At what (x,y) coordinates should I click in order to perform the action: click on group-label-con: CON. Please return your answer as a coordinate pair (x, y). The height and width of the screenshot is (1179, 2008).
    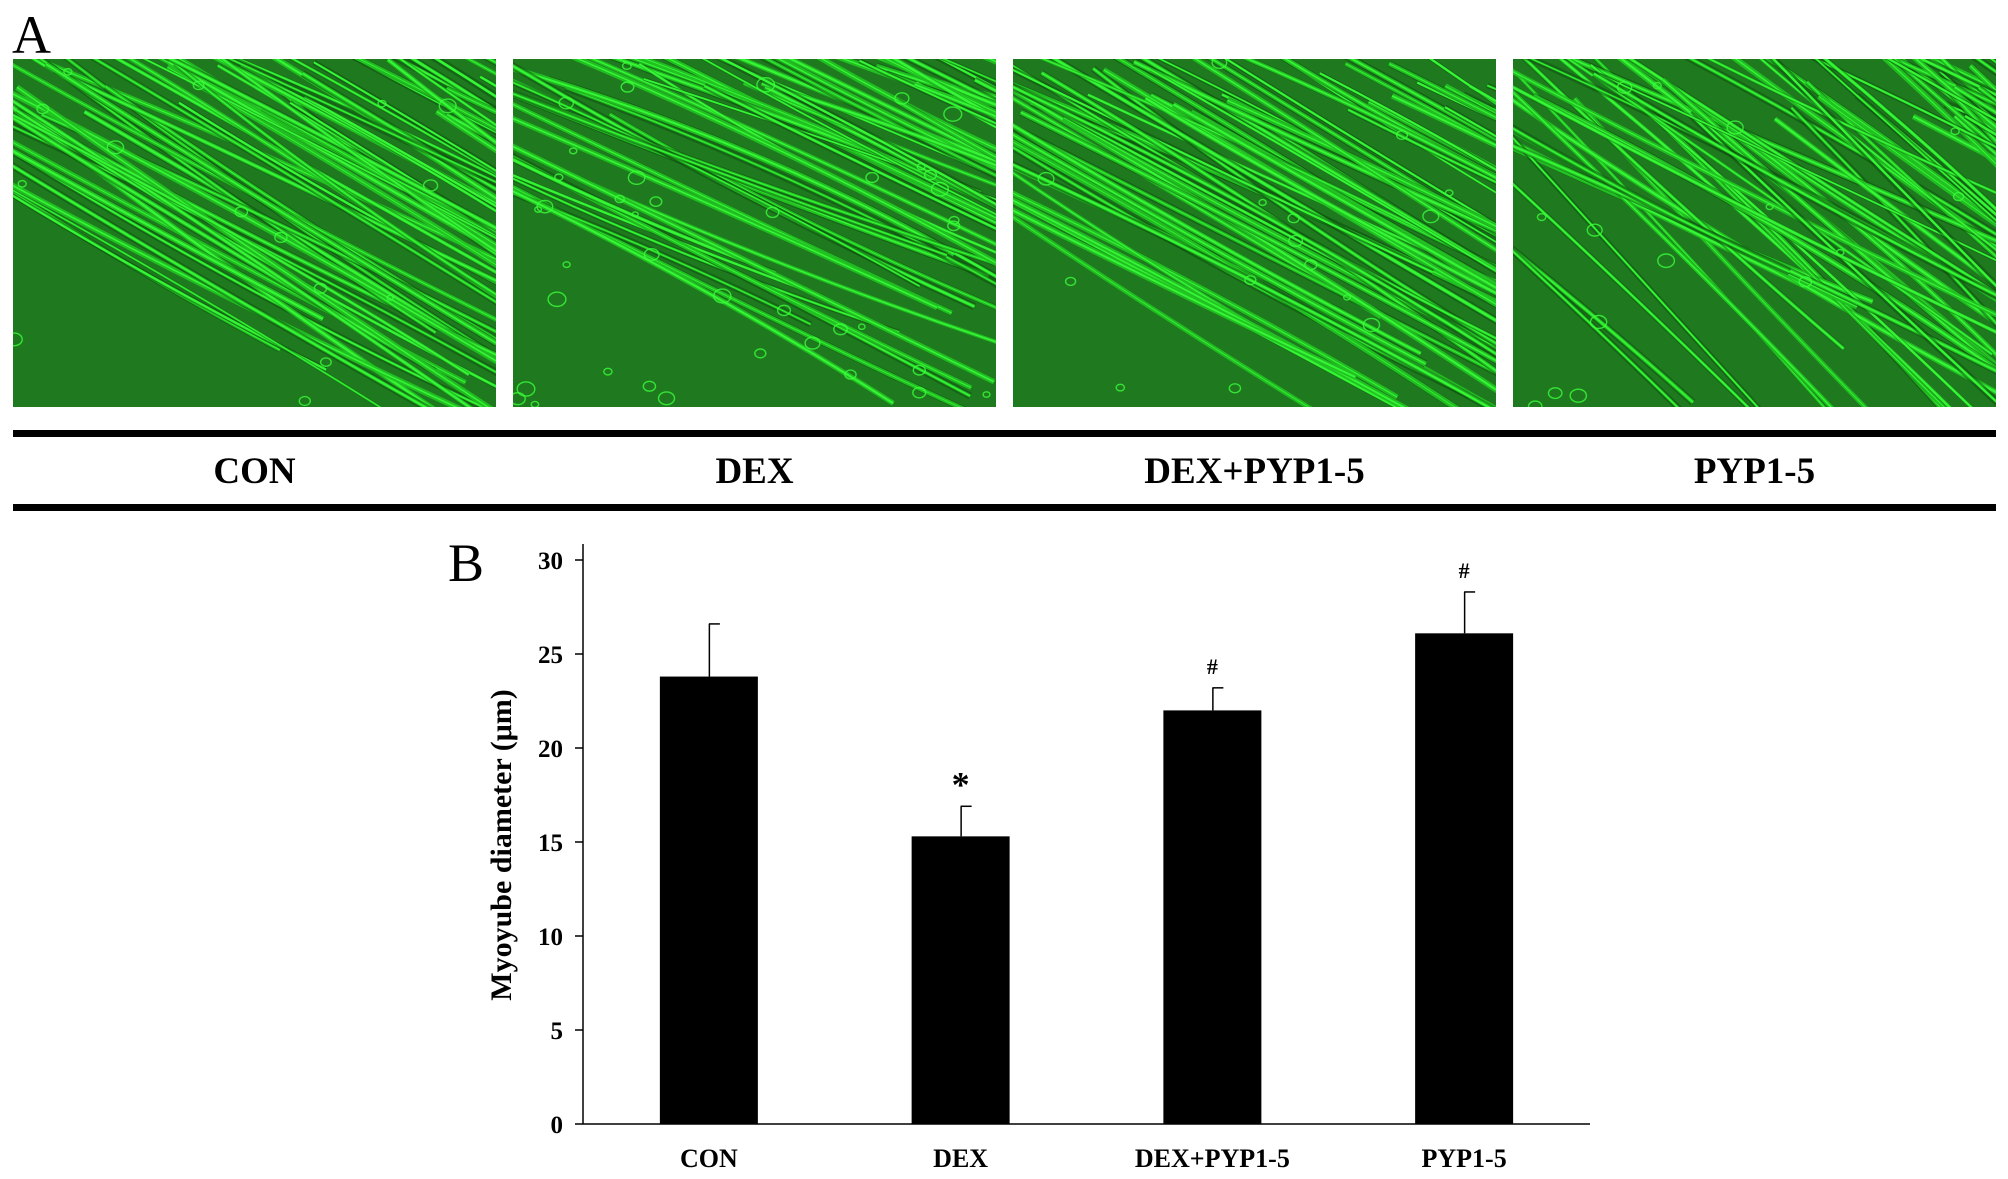
    Looking at the image, I should click on (254, 471).